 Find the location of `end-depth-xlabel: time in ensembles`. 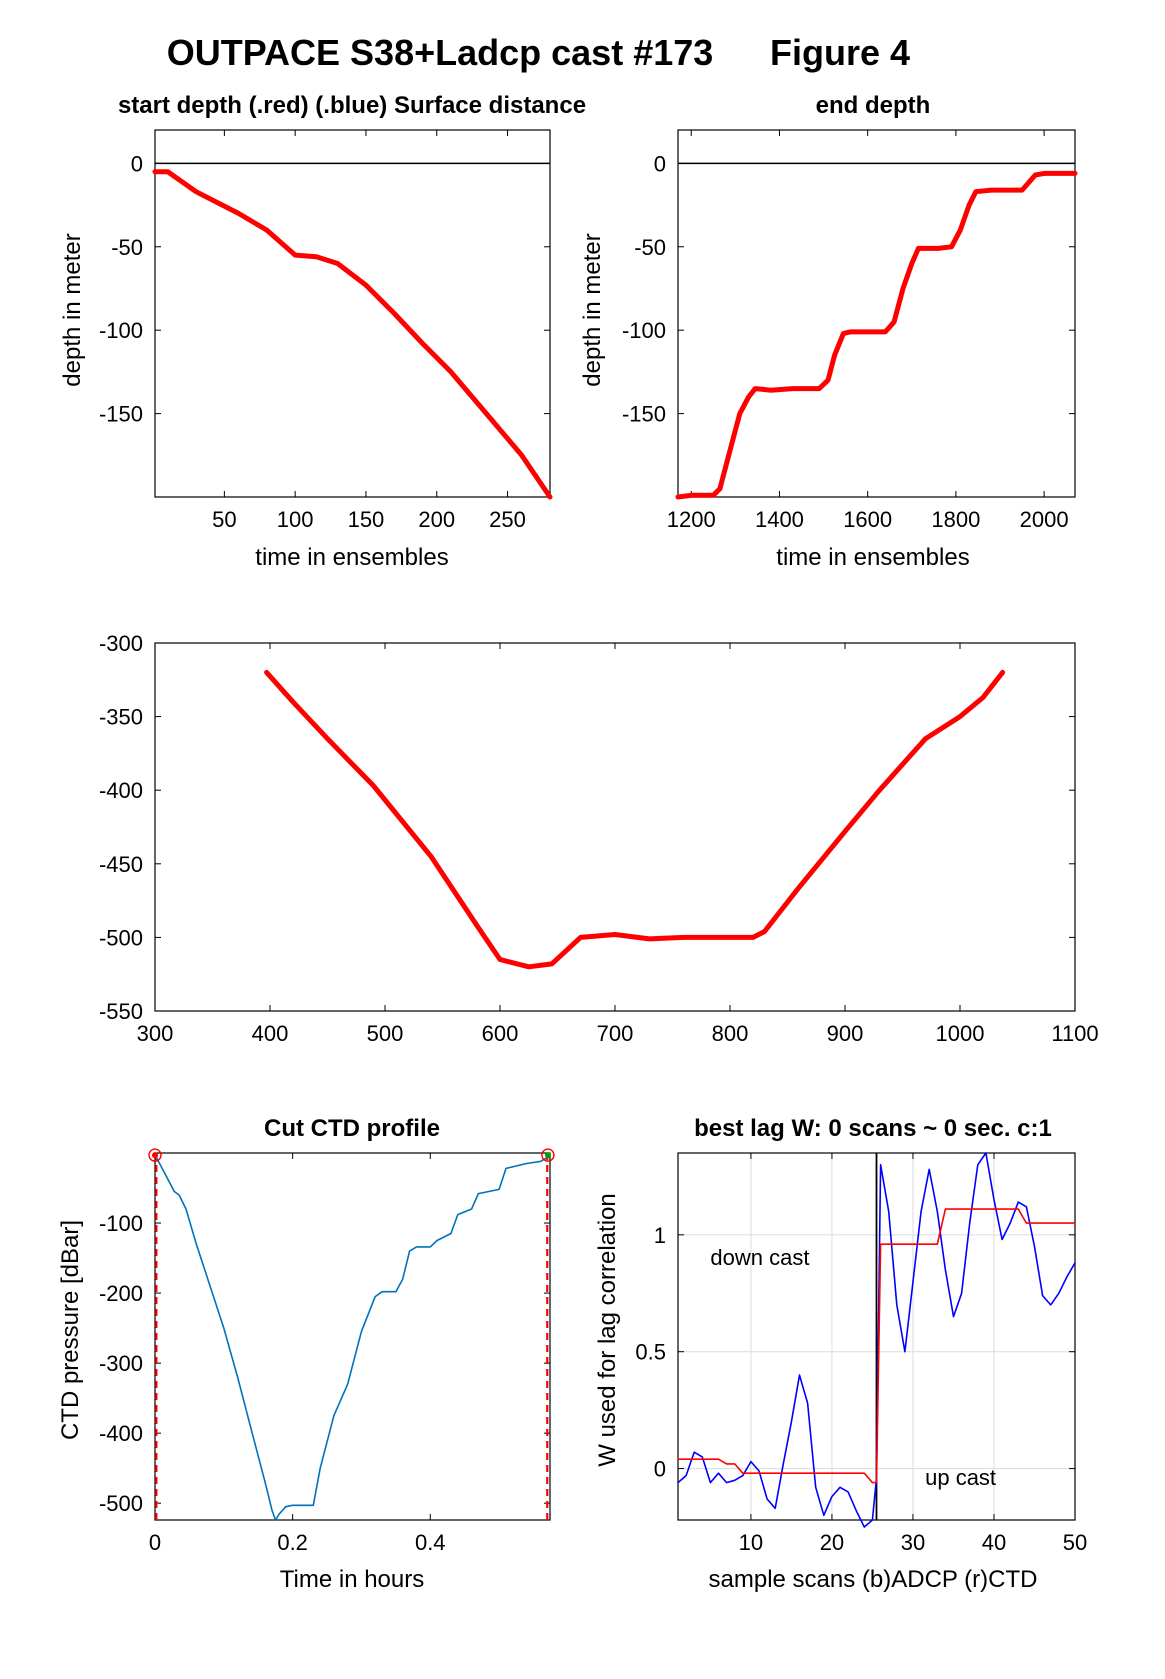

end-depth-xlabel: time in ensembles is located at coordinates (872, 557).